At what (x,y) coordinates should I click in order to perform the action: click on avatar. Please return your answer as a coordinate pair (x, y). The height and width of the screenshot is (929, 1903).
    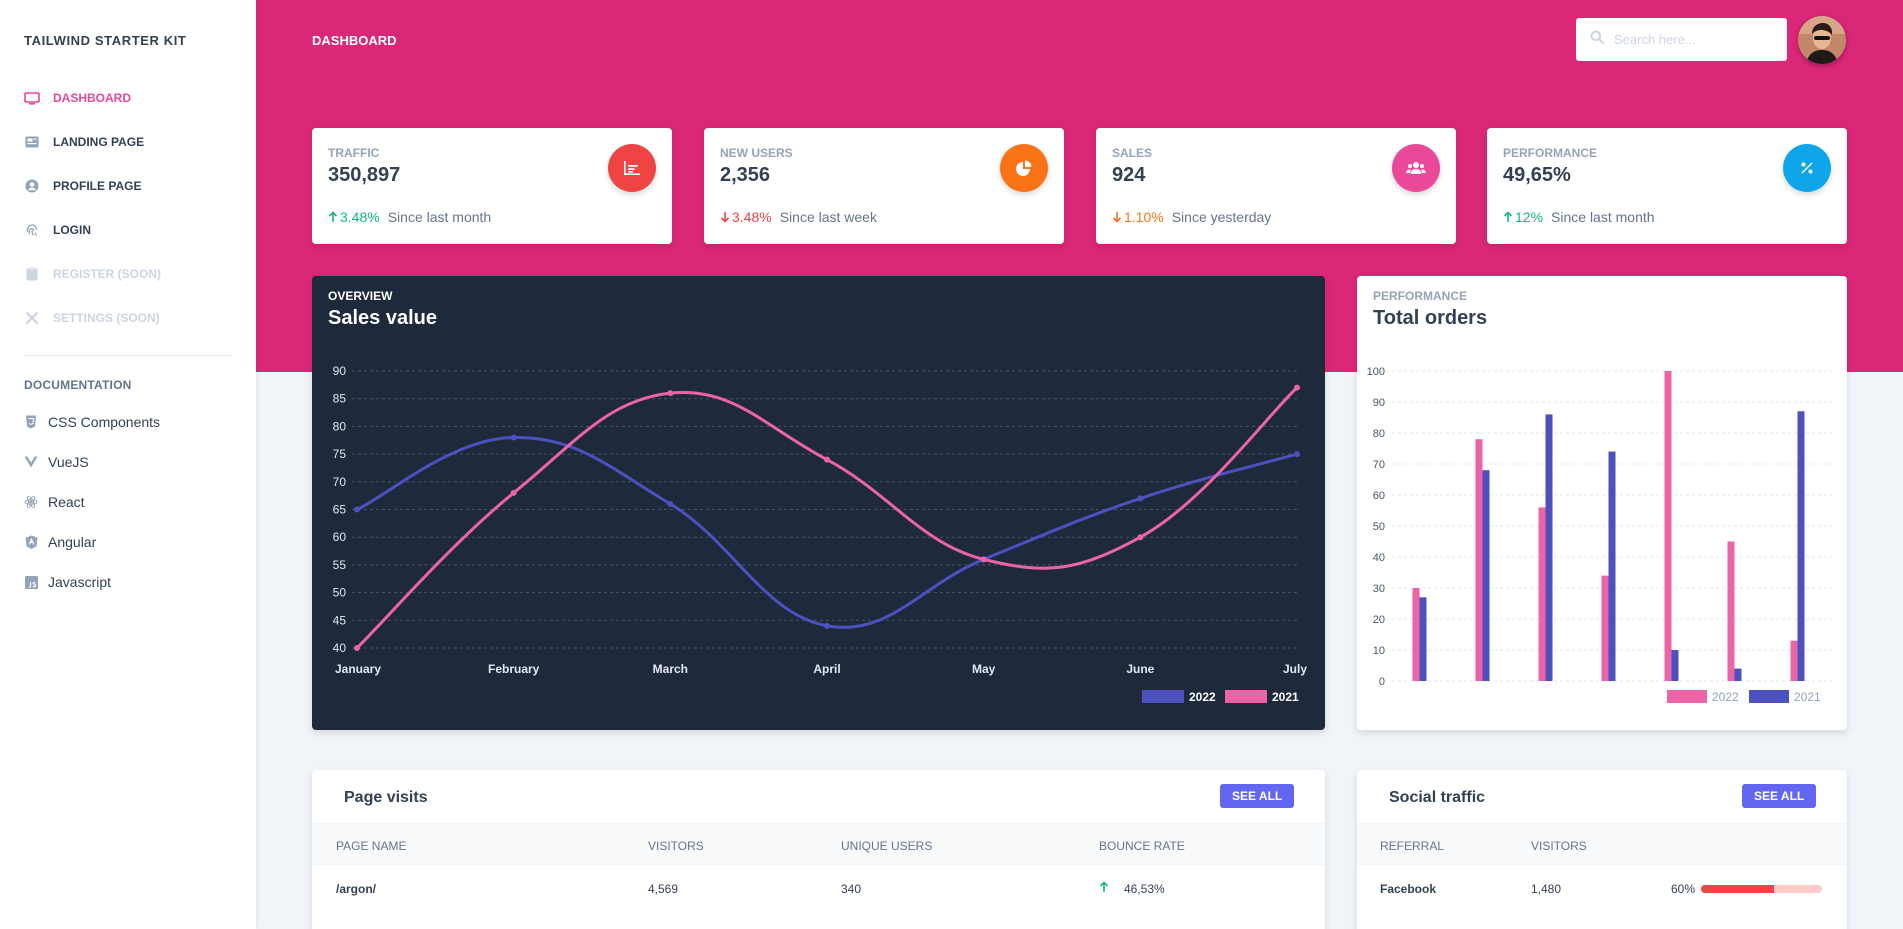
    Looking at the image, I should click on (1822, 40).